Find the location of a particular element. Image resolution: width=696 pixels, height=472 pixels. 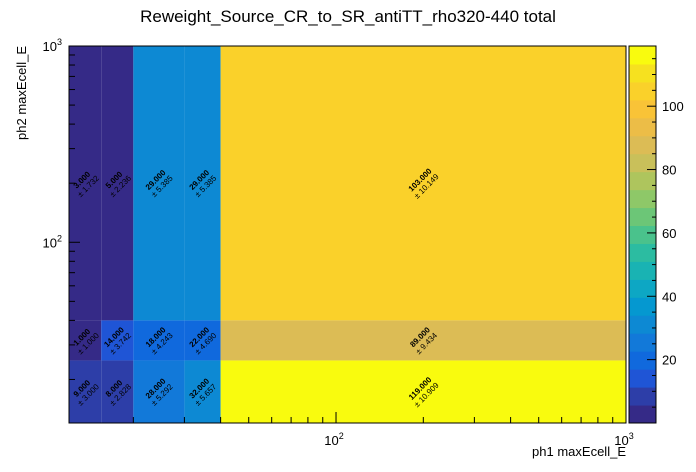

x-axis: 10² 10³ is located at coordinates (383, 430).